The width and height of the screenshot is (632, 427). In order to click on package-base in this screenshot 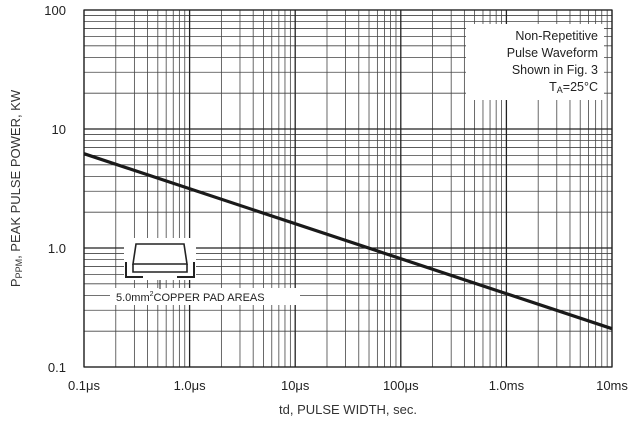, I will do `click(160, 268)`.